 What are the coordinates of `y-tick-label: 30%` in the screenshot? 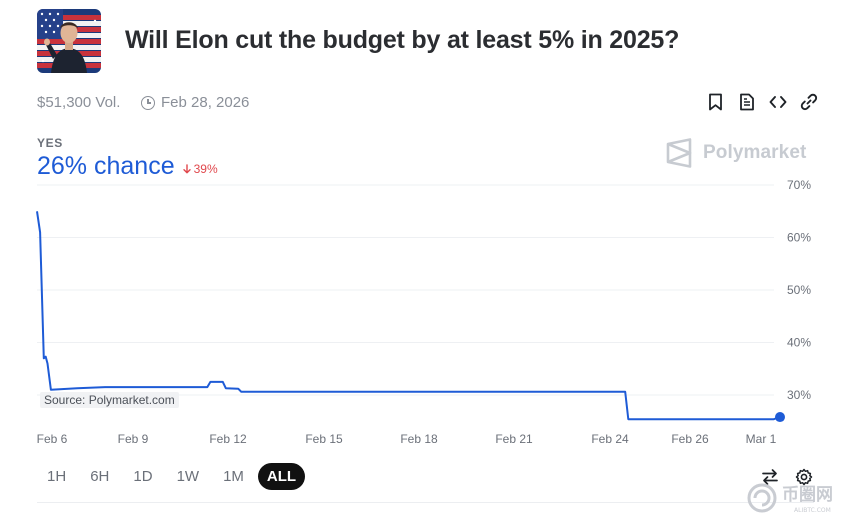 It's located at (799, 395).